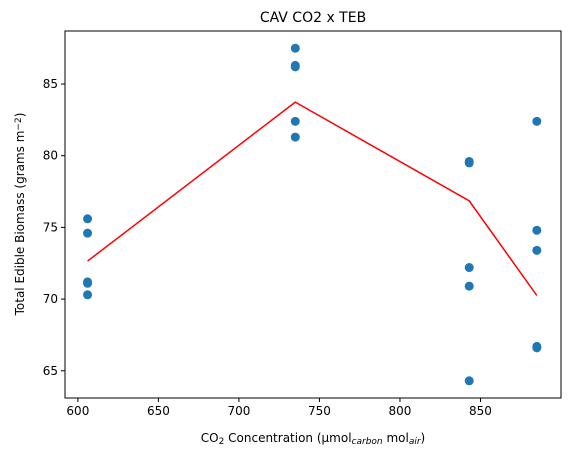  What do you see at coordinates (210, 438) in the screenshot?
I see `axis-label-part: CO` at bounding box center [210, 438].